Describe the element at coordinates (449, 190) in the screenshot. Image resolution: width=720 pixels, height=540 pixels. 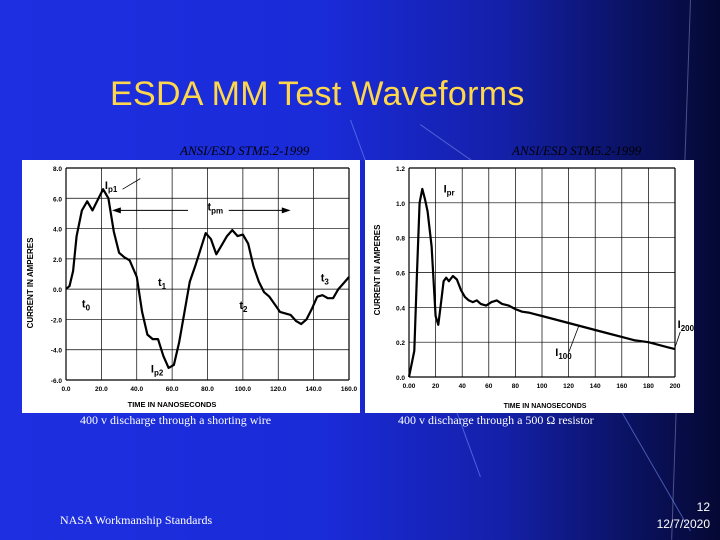
I see `annotation-label: Ipr` at that location.